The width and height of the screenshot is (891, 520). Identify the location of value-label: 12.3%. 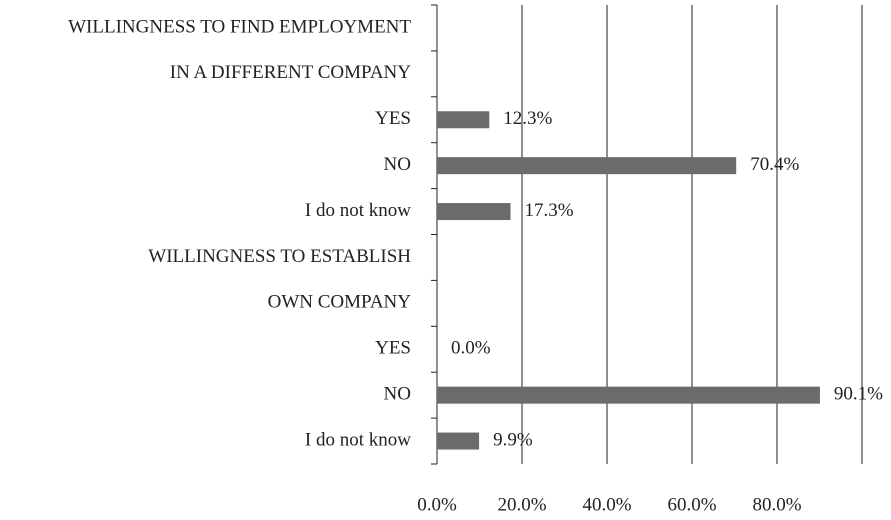
(527, 118).